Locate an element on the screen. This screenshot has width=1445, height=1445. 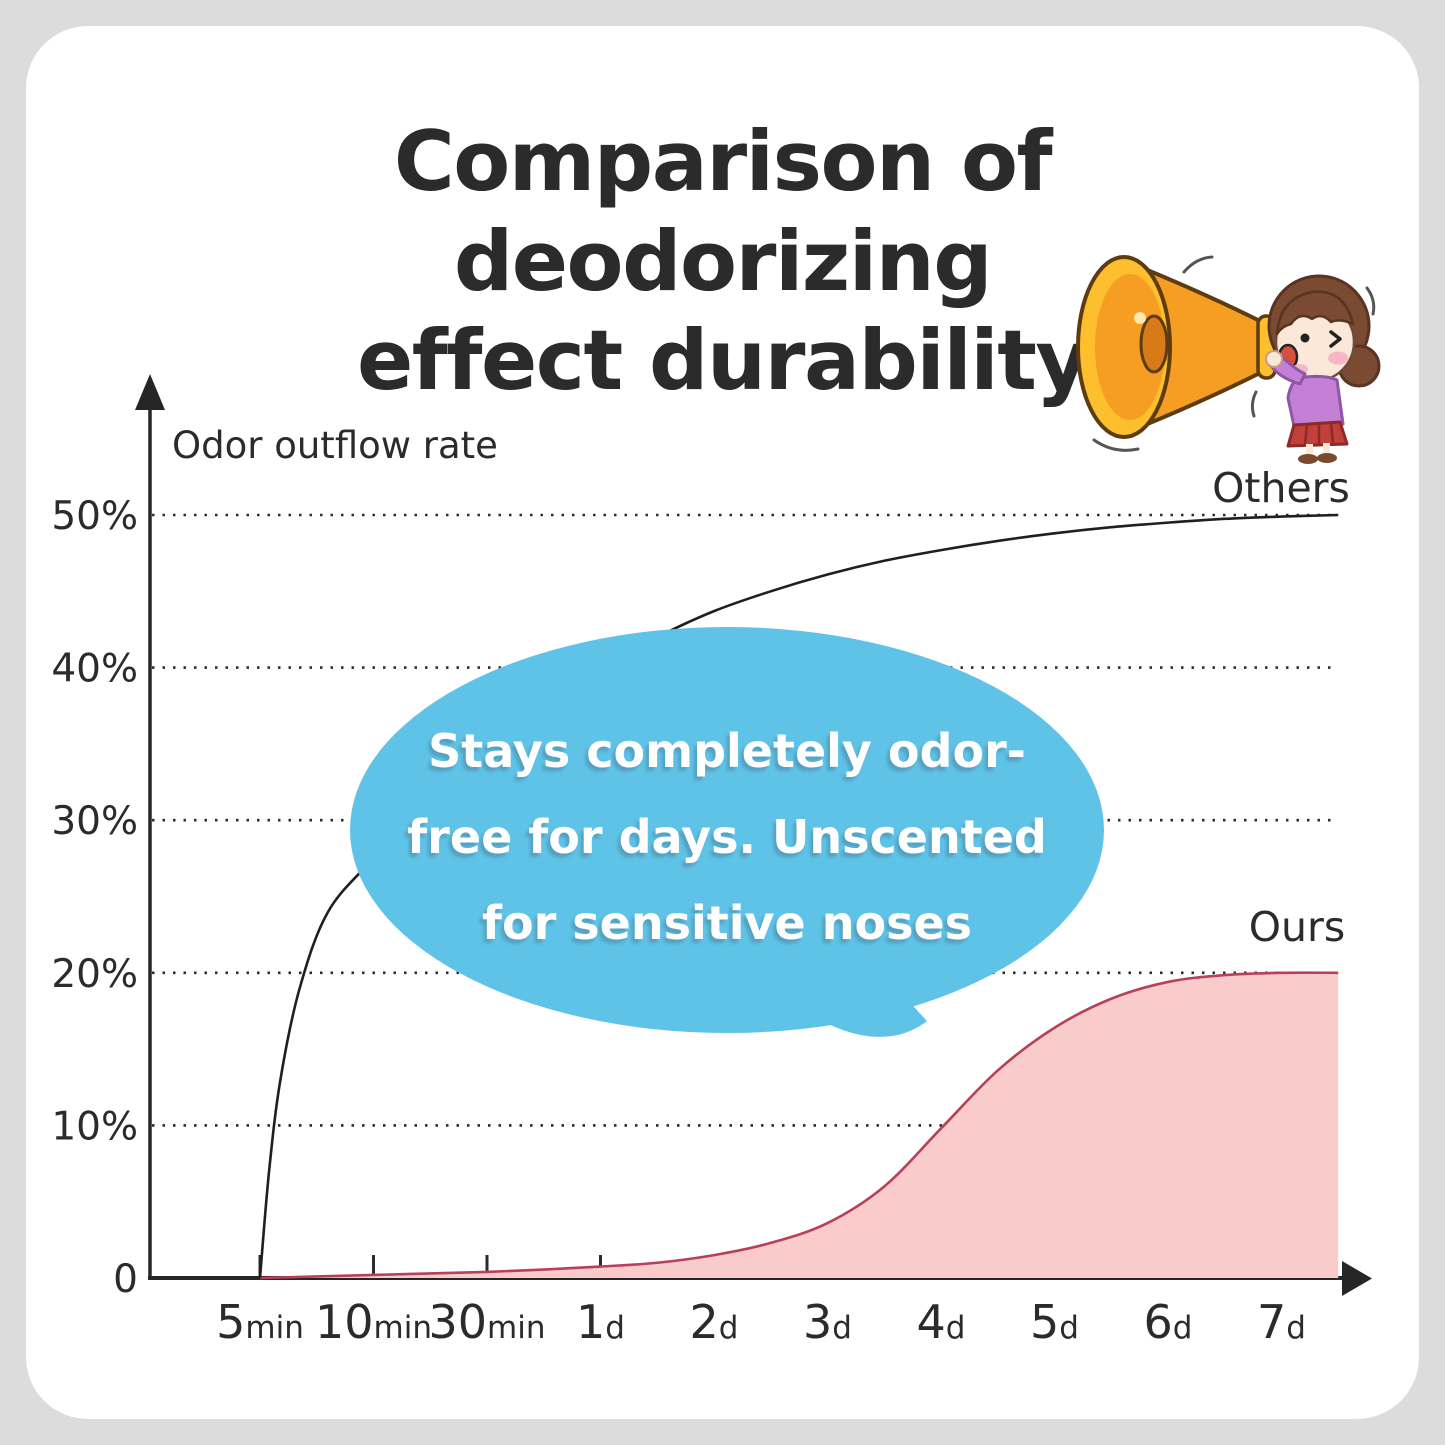
x-tick-label-7d: 7d is located at coordinates (1281, 1322).